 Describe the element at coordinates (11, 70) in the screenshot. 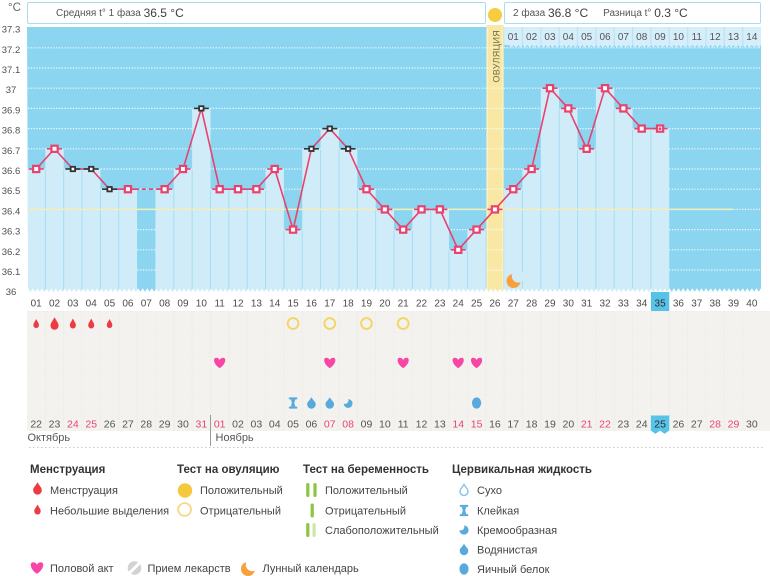

I see `svg-text: 37.1` at that location.